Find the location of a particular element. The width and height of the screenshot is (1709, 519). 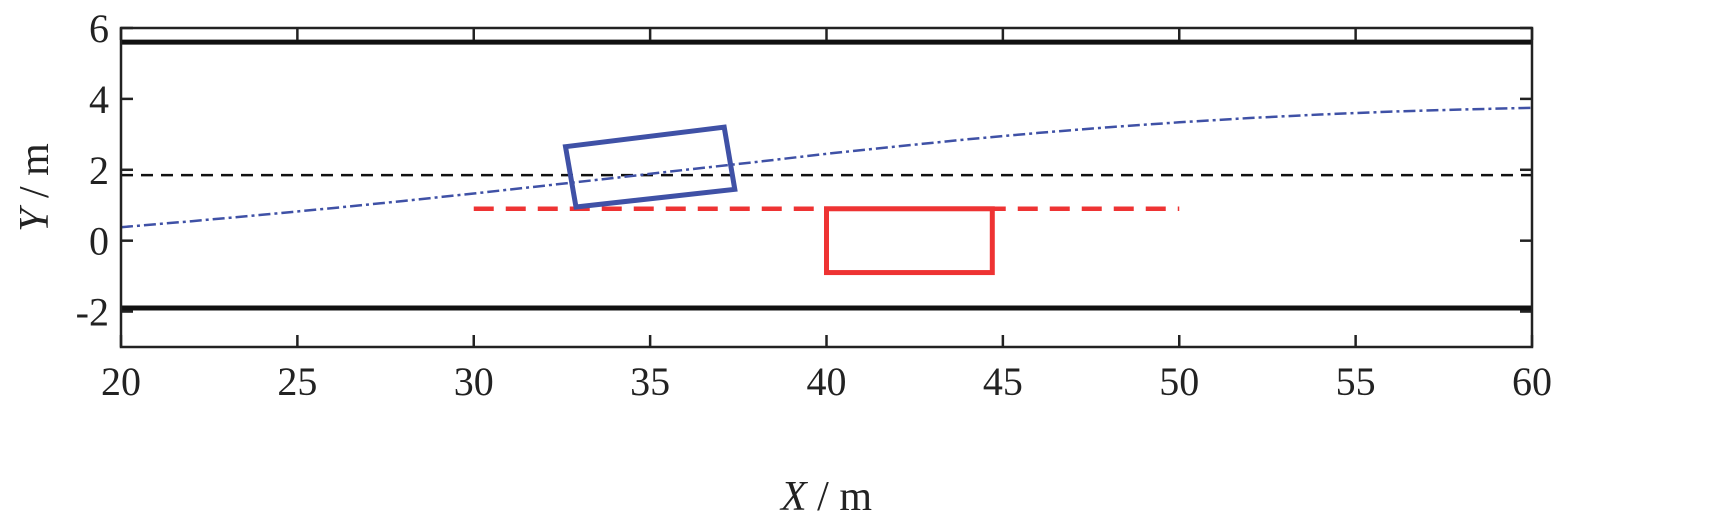

y-axis-variable: Y is located at coordinates (35, 218).